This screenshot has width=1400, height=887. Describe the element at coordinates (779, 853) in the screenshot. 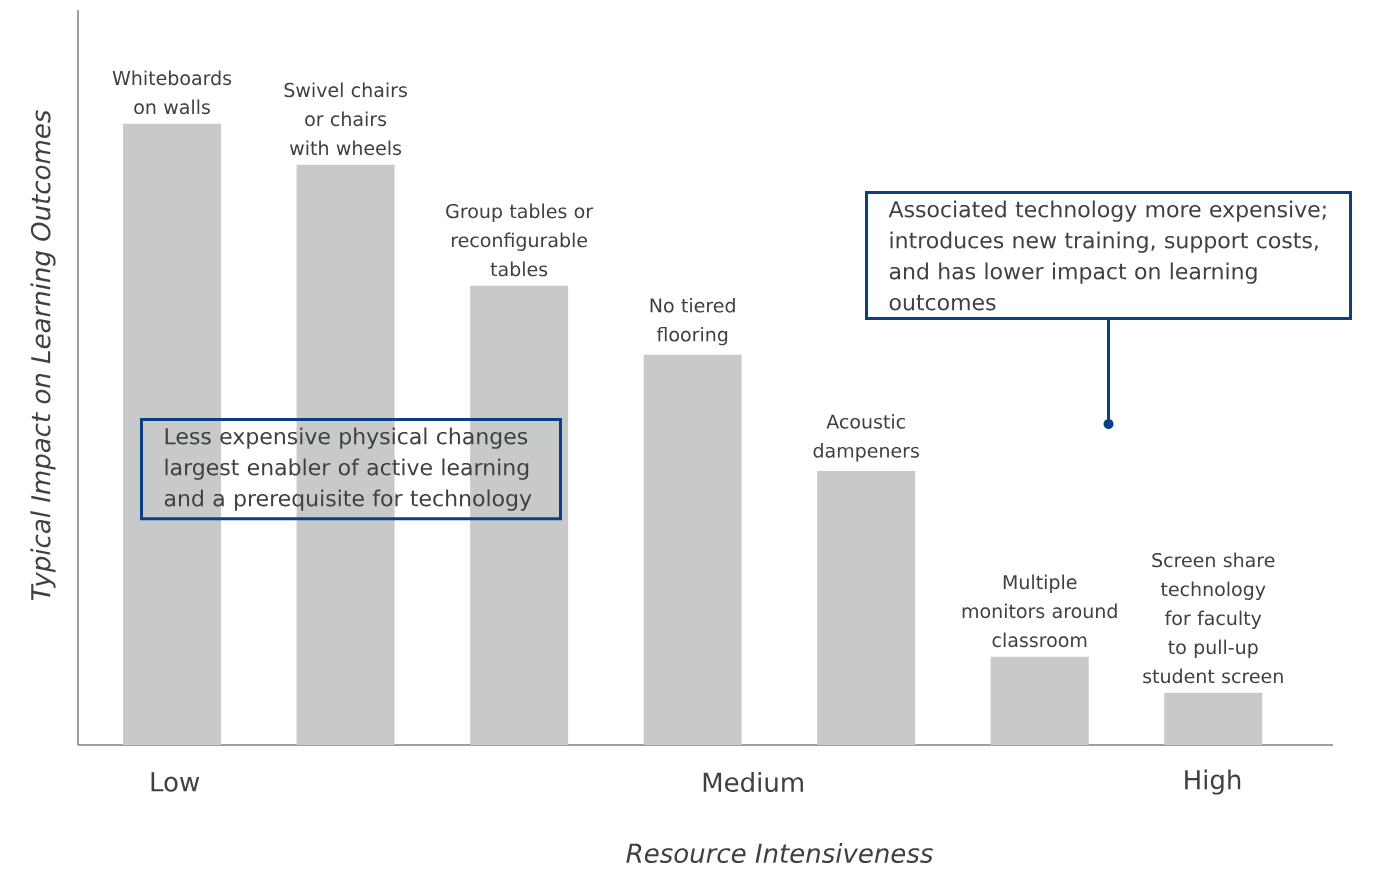

I see `x-axis-title: Resource Intensiveness` at that location.